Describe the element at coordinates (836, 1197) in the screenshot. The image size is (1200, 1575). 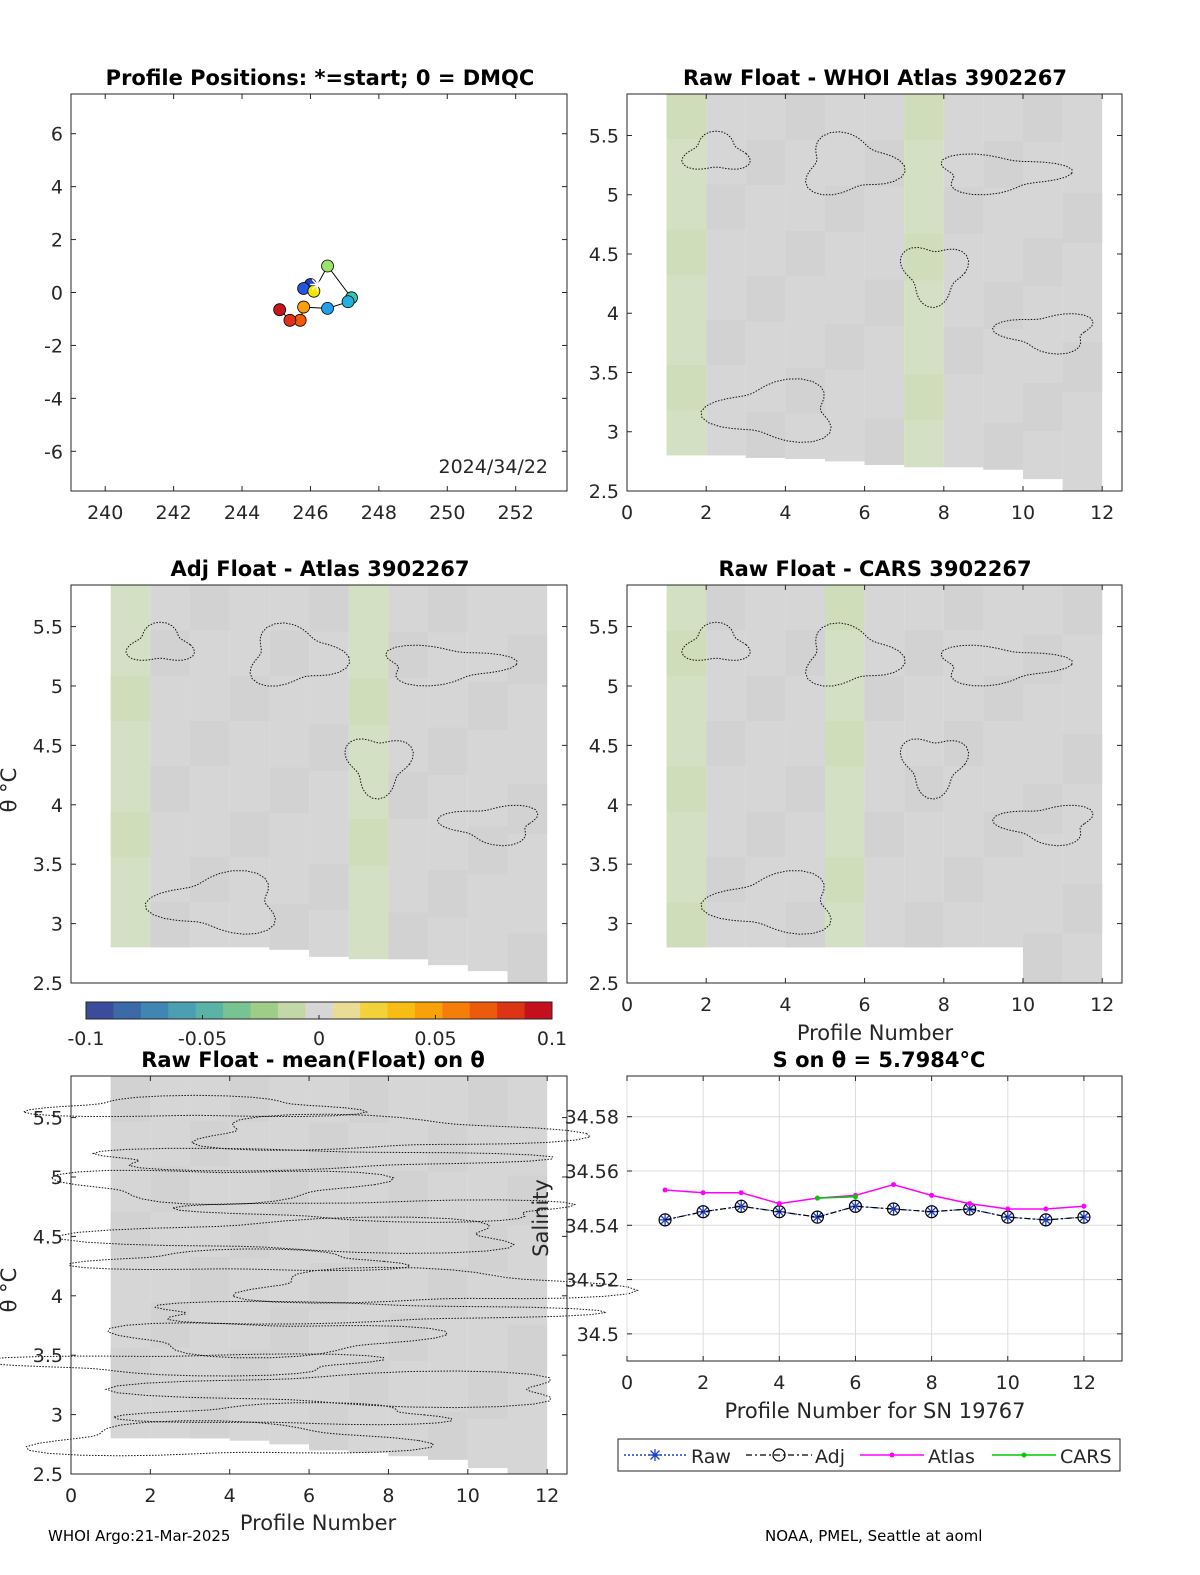
I see `series-line-cars` at that location.